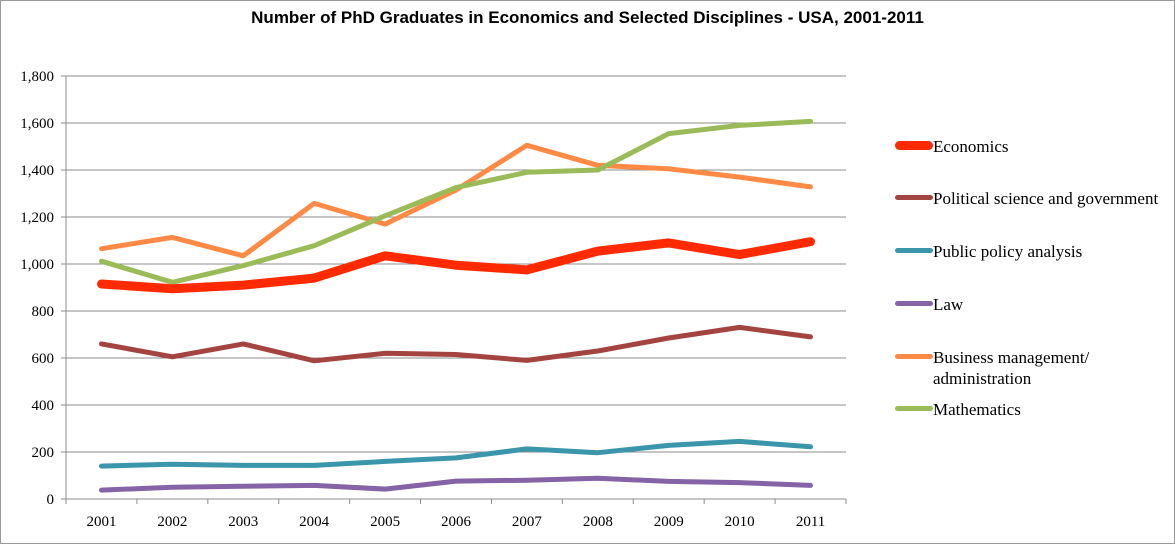 The height and width of the screenshot is (544, 1175). I want to click on x-tick-label: 2007, so click(527, 522).